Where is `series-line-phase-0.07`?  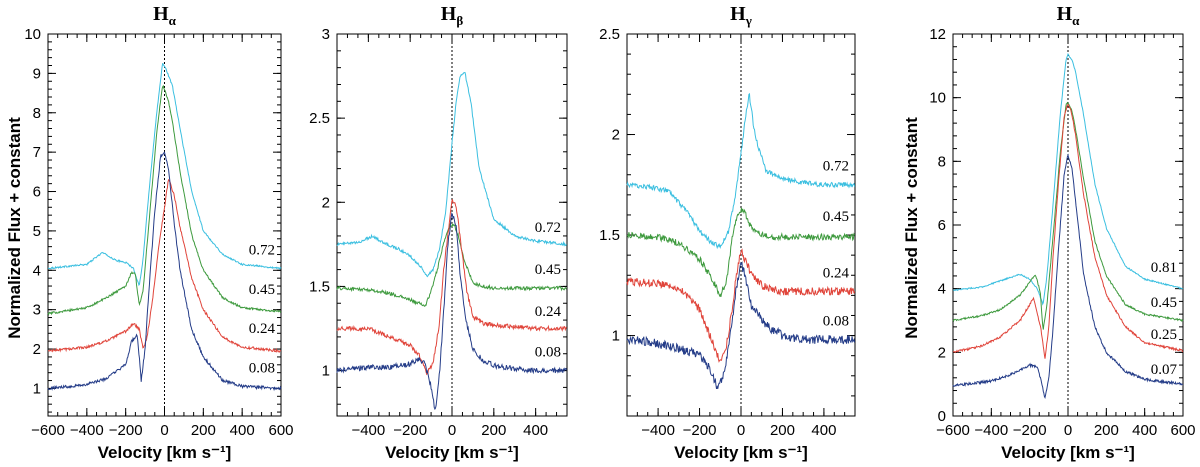 series-line-phase-0.07 is located at coordinates (1068, 276).